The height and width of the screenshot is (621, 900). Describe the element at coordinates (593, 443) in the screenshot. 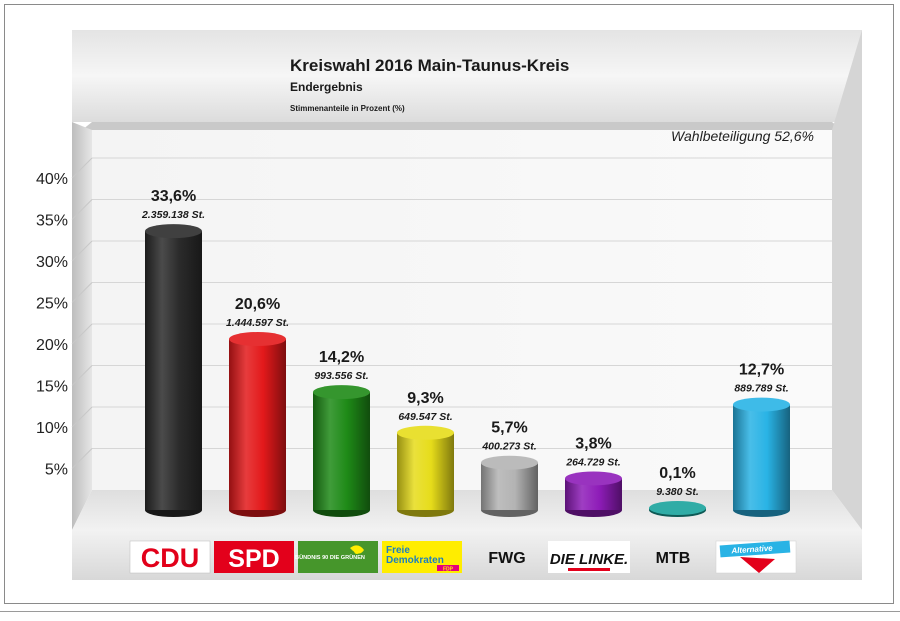

I see `bar-value-label: 3,8%` at that location.